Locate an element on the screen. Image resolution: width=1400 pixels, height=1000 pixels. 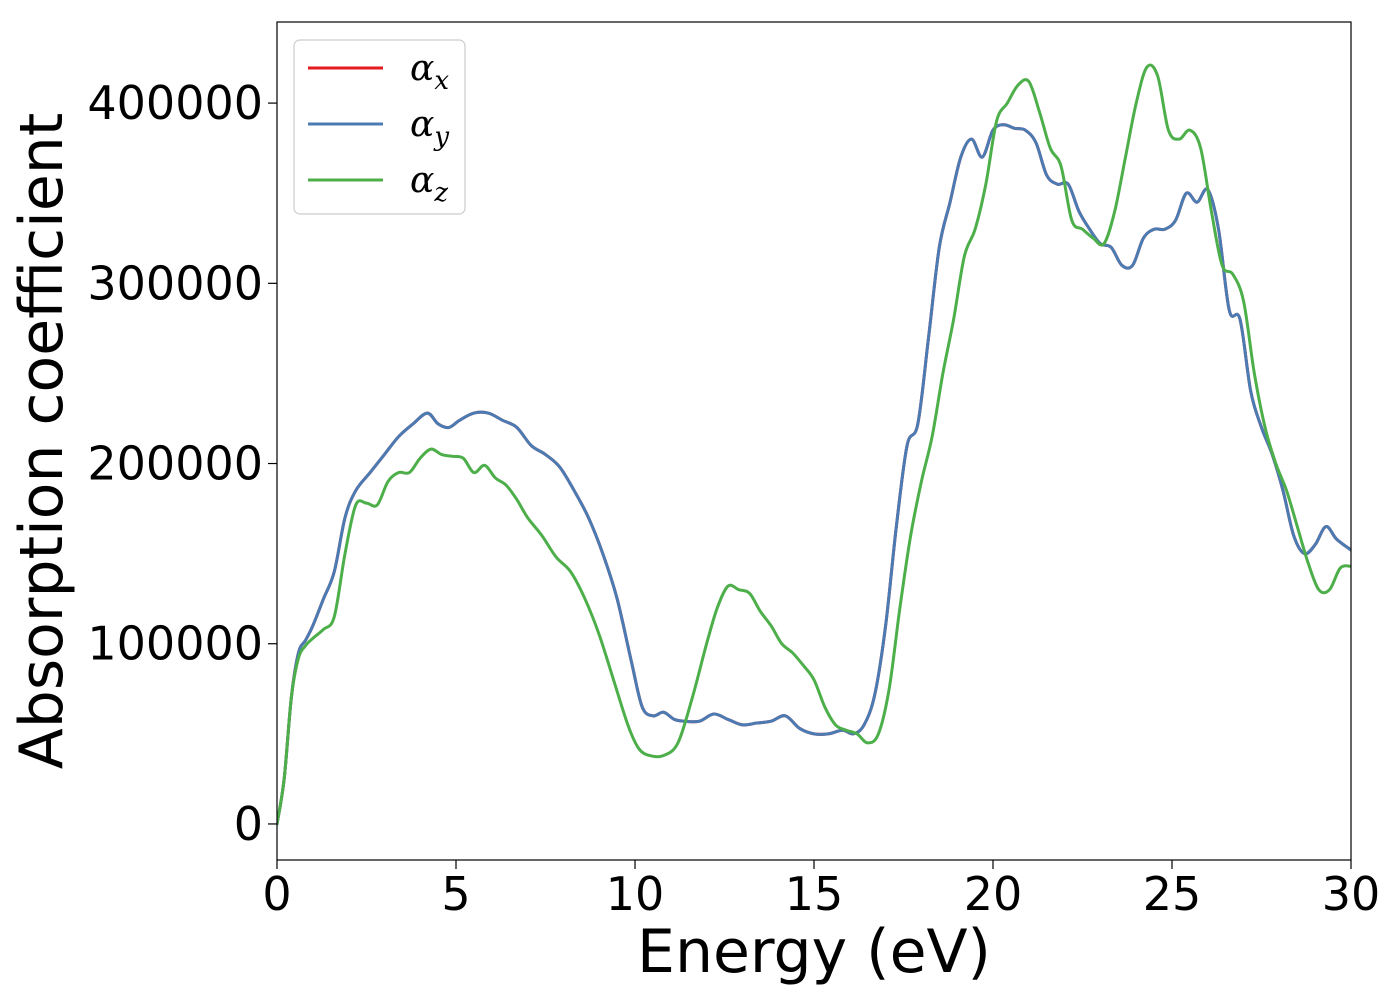
legend: αx αy αz is located at coordinates (379, 127).